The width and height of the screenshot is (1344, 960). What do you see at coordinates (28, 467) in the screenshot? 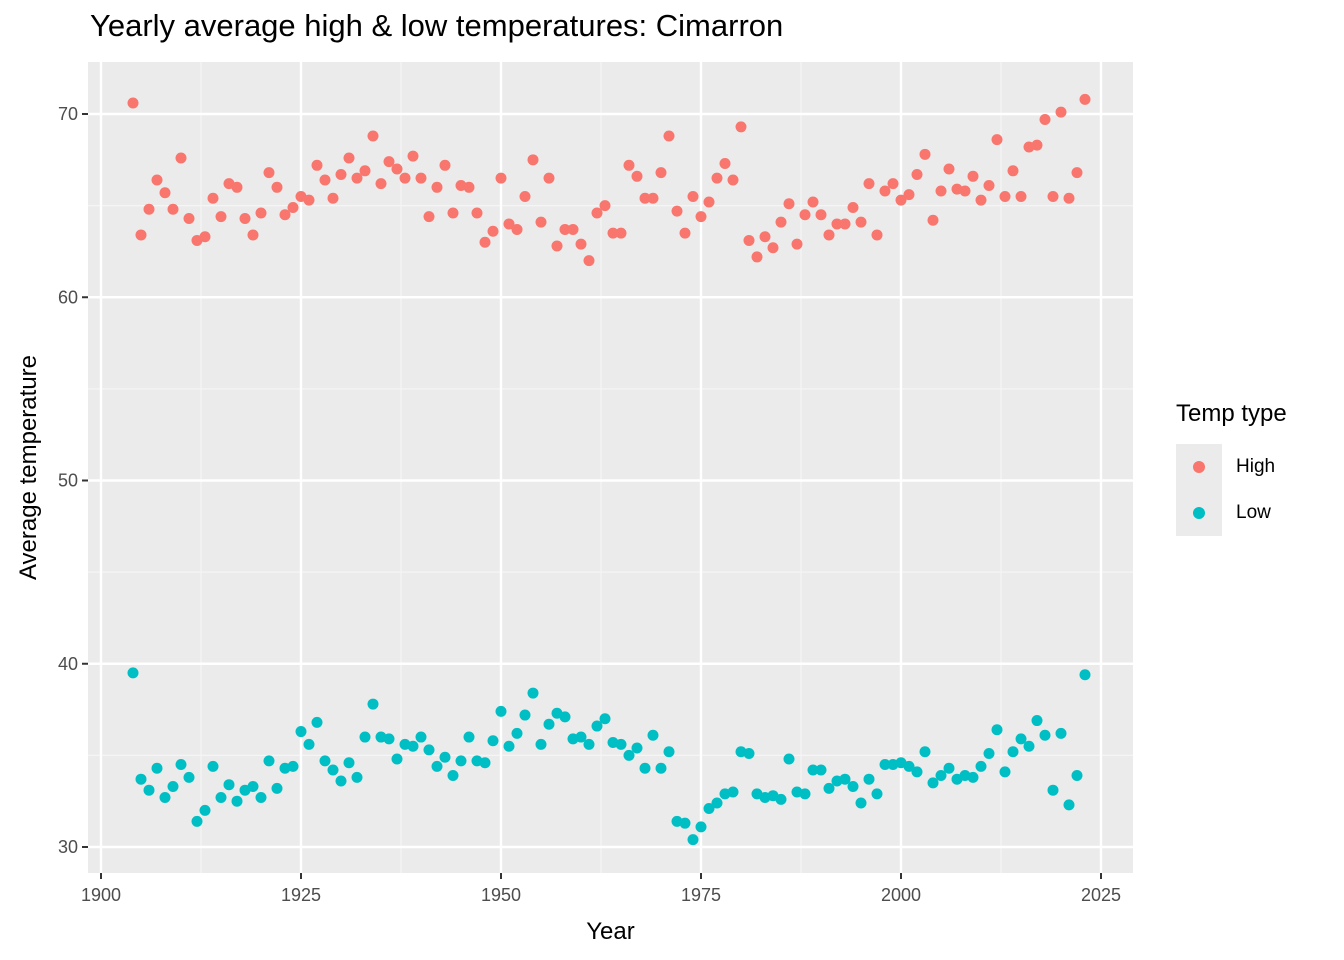
I see `y-axis-title: Average temperature` at bounding box center [28, 467].